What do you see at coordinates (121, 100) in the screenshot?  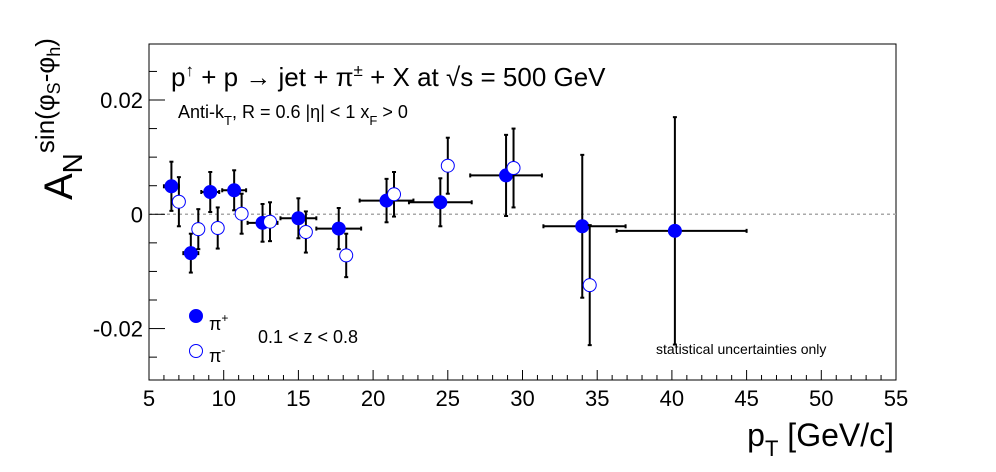 I see `y-tick-label: 0.02` at bounding box center [121, 100].